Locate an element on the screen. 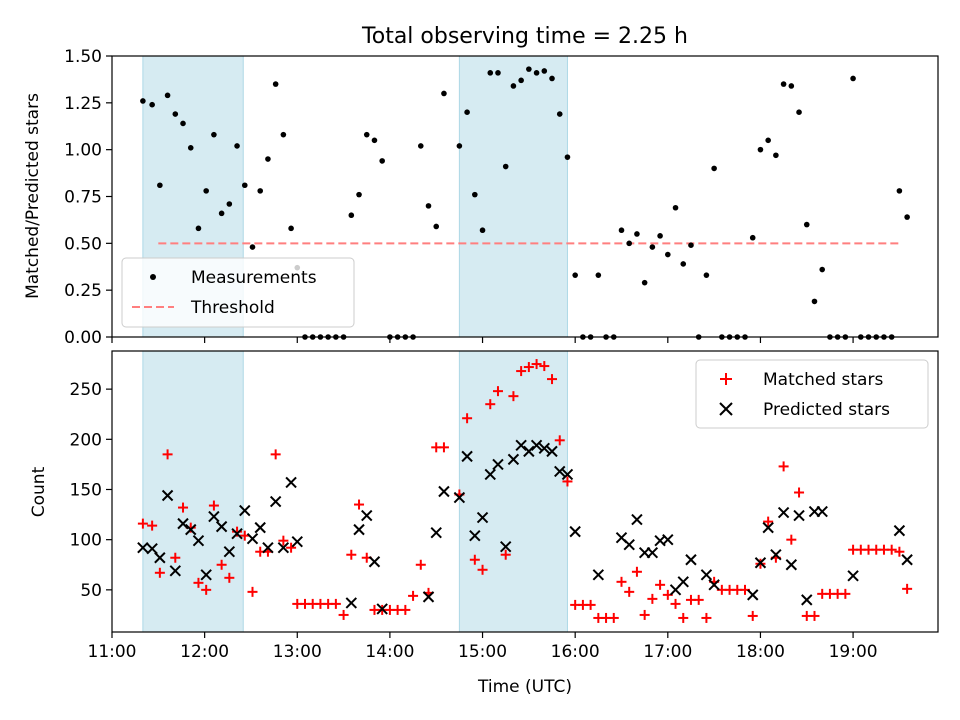  x-tick-label: 12:00 is located at coordinates (204, 652).